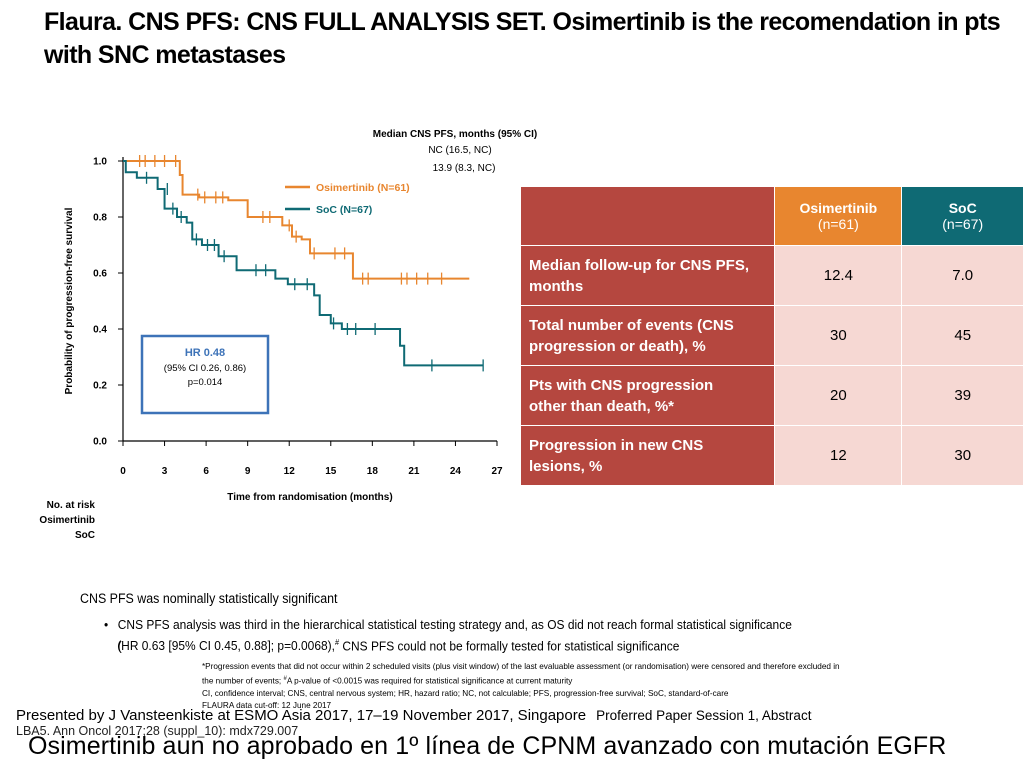  Describe the element at coordinates (962, 335) in the screenshot. I see `cell-soc: 45` at that location.